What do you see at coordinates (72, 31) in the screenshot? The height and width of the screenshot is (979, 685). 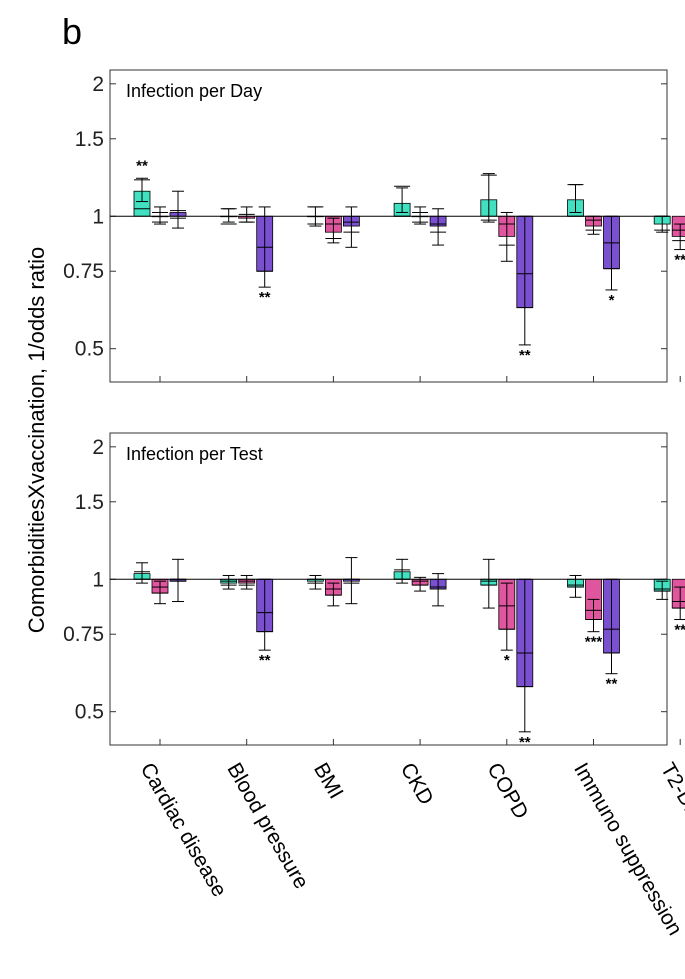 I see `panel-letter: b` at bounding box center [72, 31].